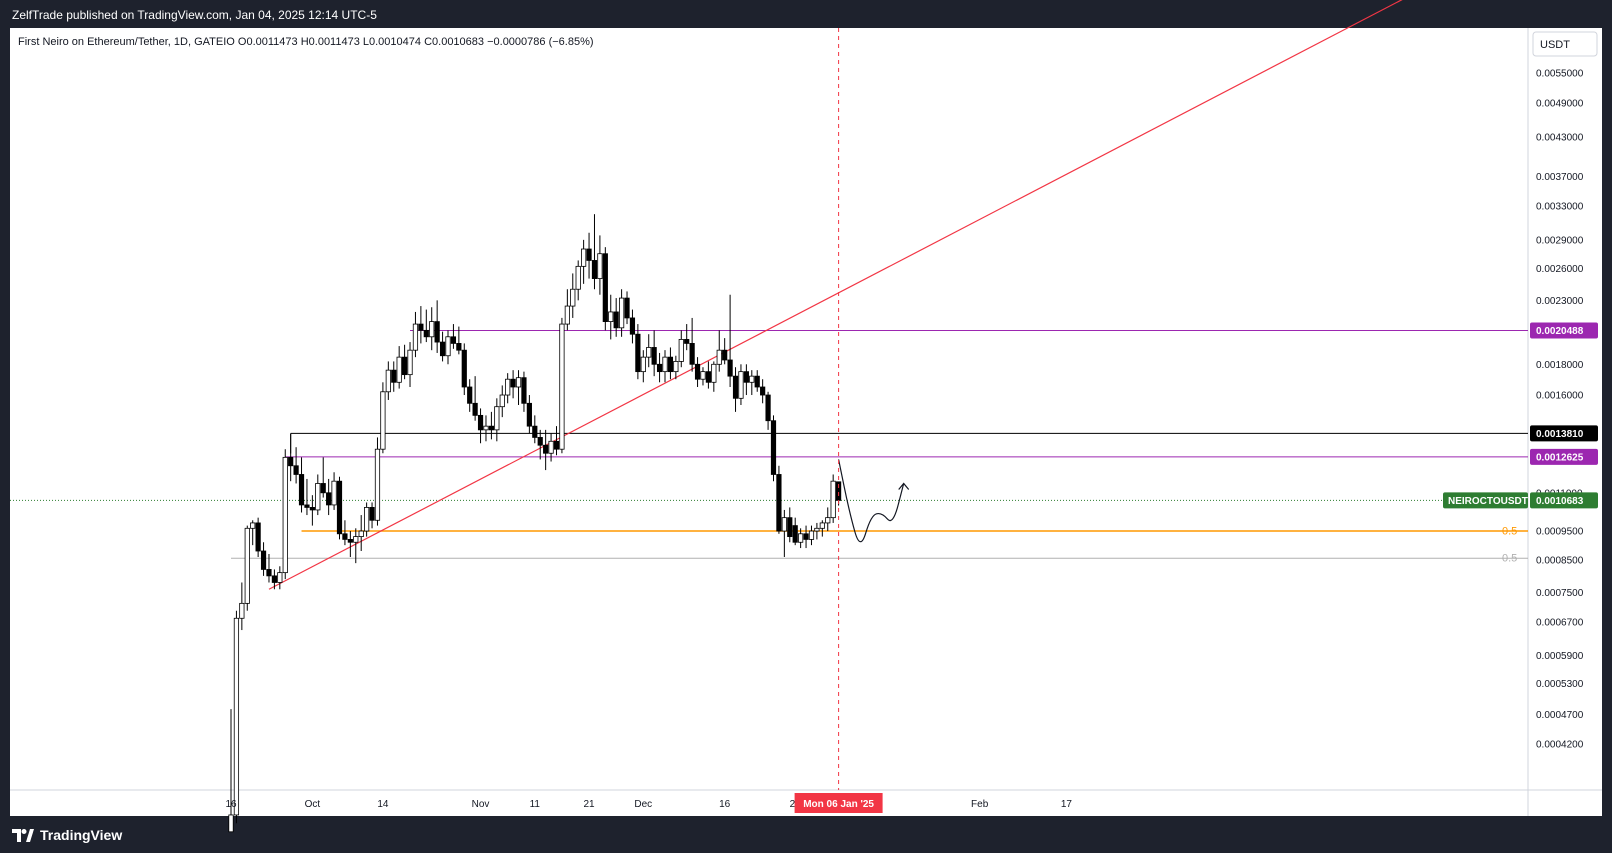 This screenshot has width=1612, height=853. Describe the element at coordinates (330, 42) in the screenshot. I see `ohlc-high: H0.0011473` at that location.